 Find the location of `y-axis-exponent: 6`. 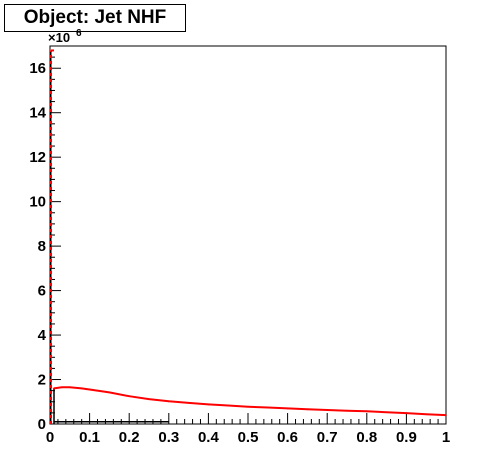

y-axis-exponent: 6 is located at coordinates (79, 33).